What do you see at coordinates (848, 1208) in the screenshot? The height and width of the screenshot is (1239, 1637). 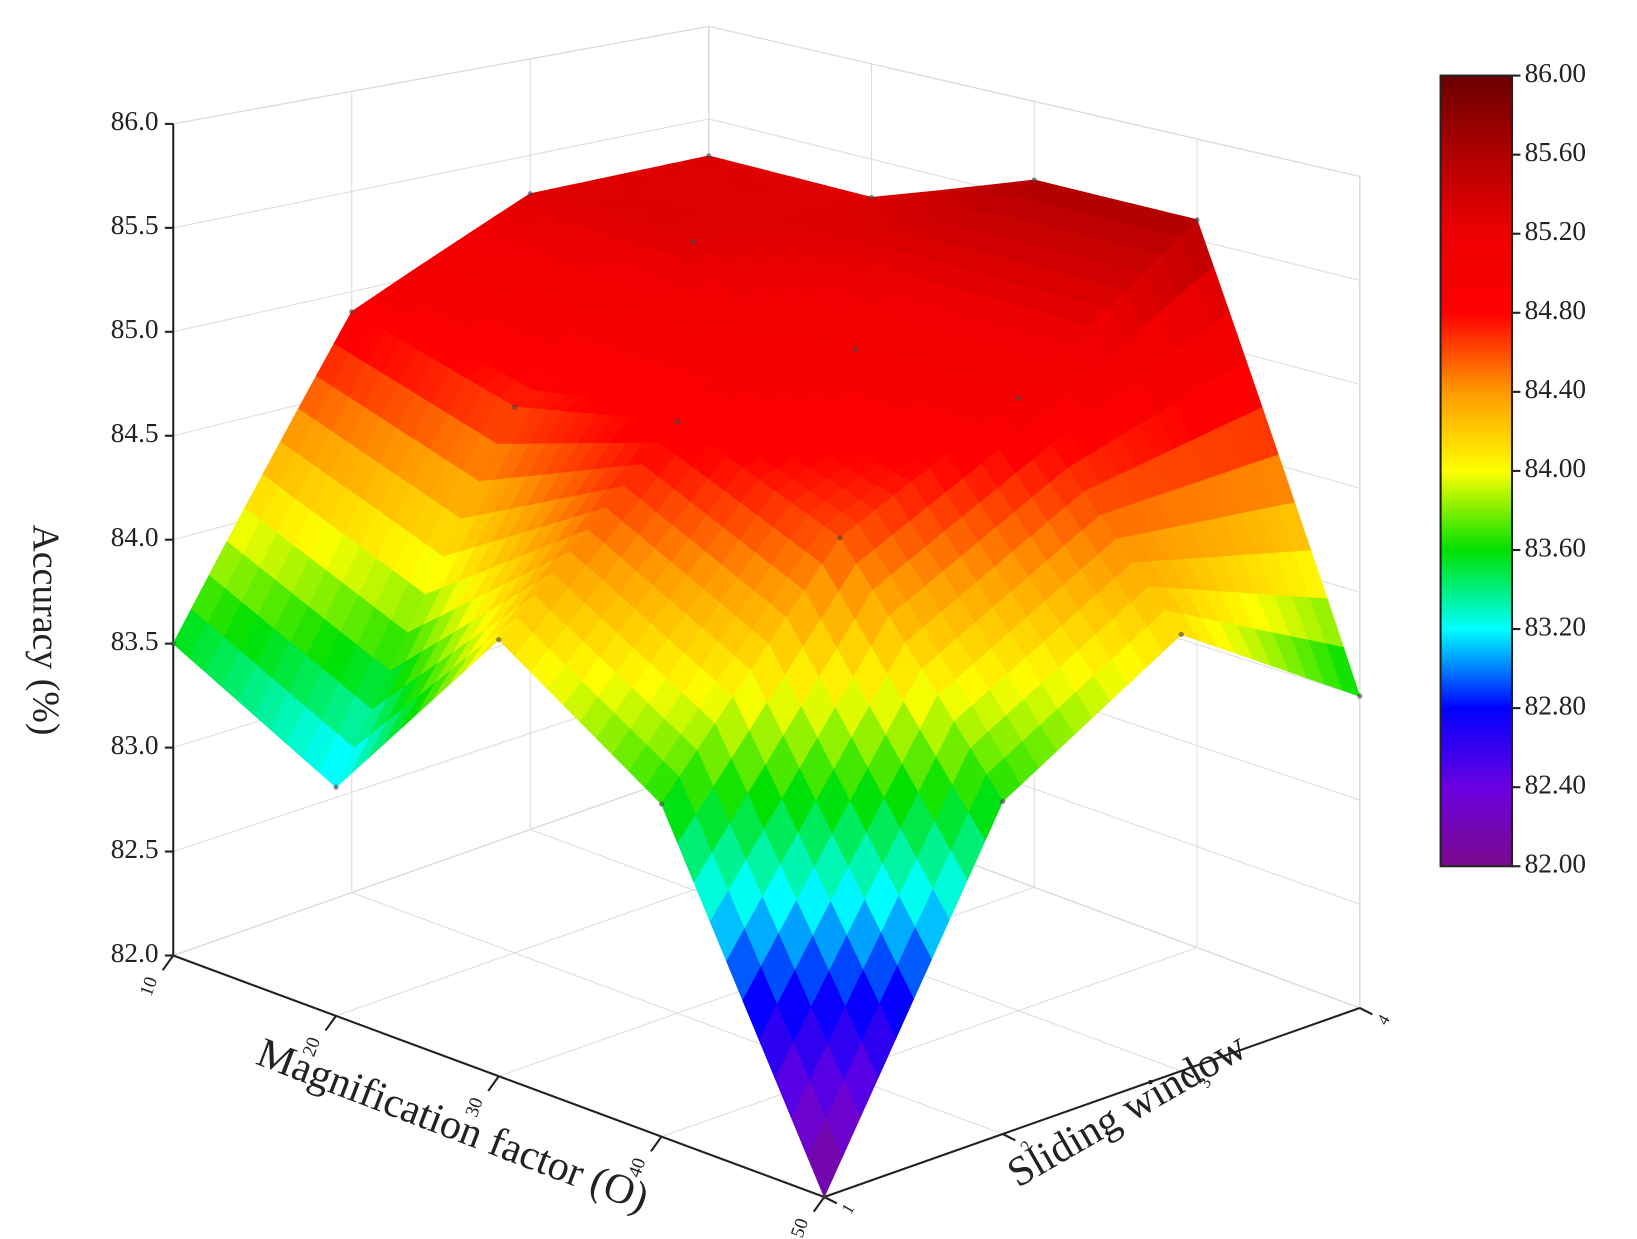 I see `y-tick-label: 1` at bounding box center [848, 1208].